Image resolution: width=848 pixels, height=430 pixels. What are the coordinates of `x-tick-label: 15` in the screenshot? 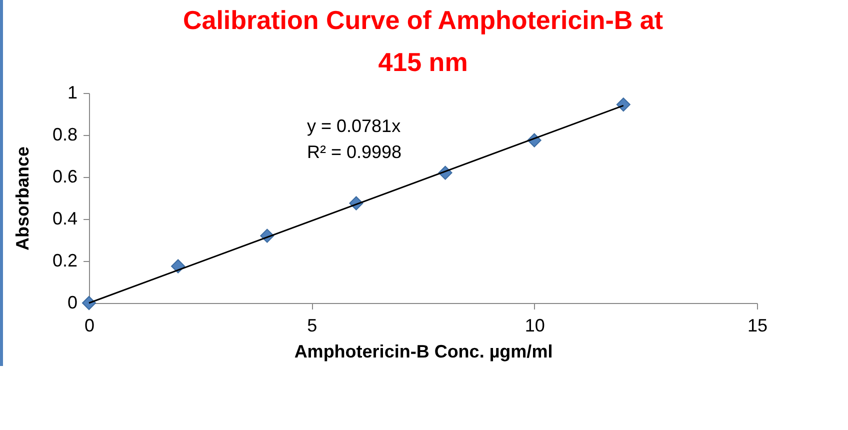 It's located at (757, 326).